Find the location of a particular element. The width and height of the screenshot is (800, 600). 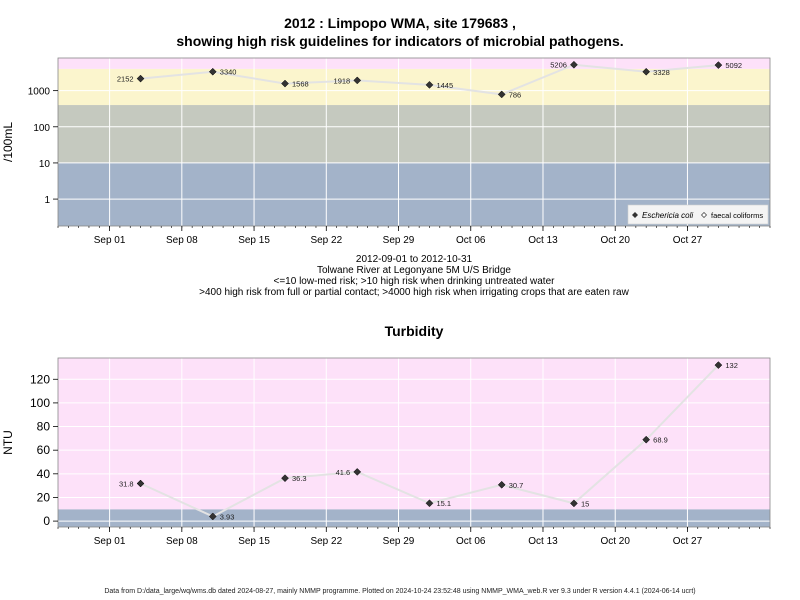

data-label: 15.1 is located at coordinates (443, 503).